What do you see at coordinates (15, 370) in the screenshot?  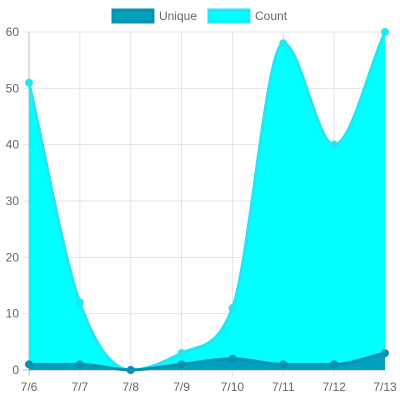 I see `y-tick-label: 0` at bounding box center [15, 370].